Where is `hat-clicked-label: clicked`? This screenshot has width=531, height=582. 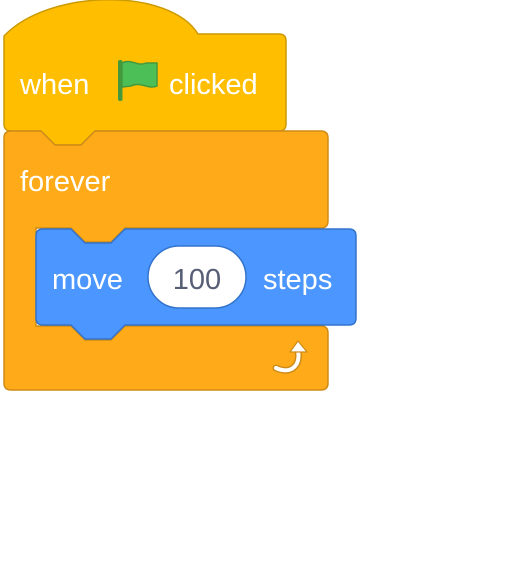 hat-clicked-label: clicked is located at coordinates (213, 85).